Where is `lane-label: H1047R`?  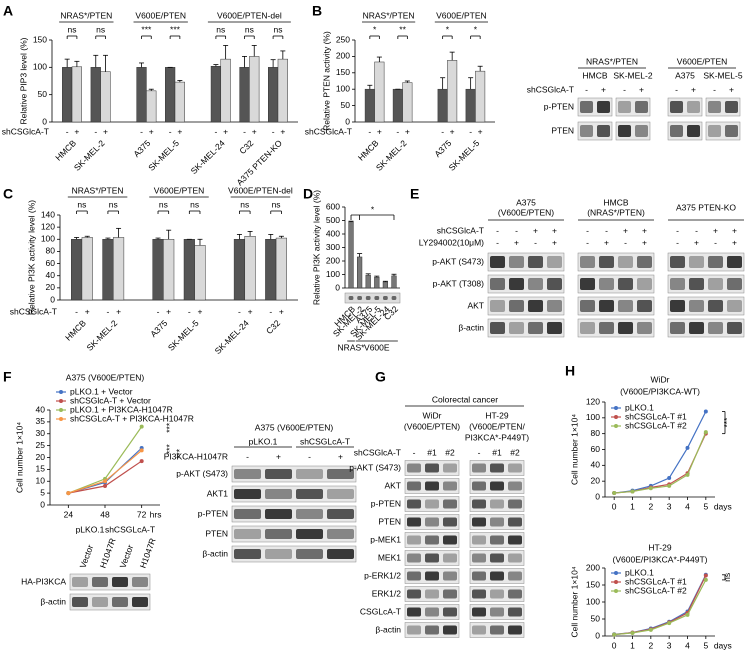 lane-label: H1047R is located at coordinates (148, 553).